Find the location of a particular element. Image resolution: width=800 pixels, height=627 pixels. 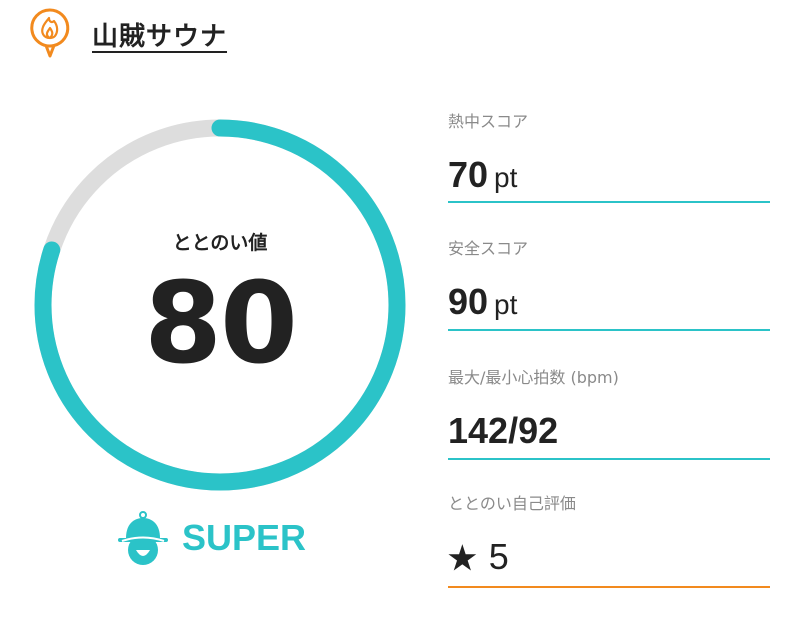

stat-safety-score: 安全スコア 90 pt is located at coordinates (609, 283).